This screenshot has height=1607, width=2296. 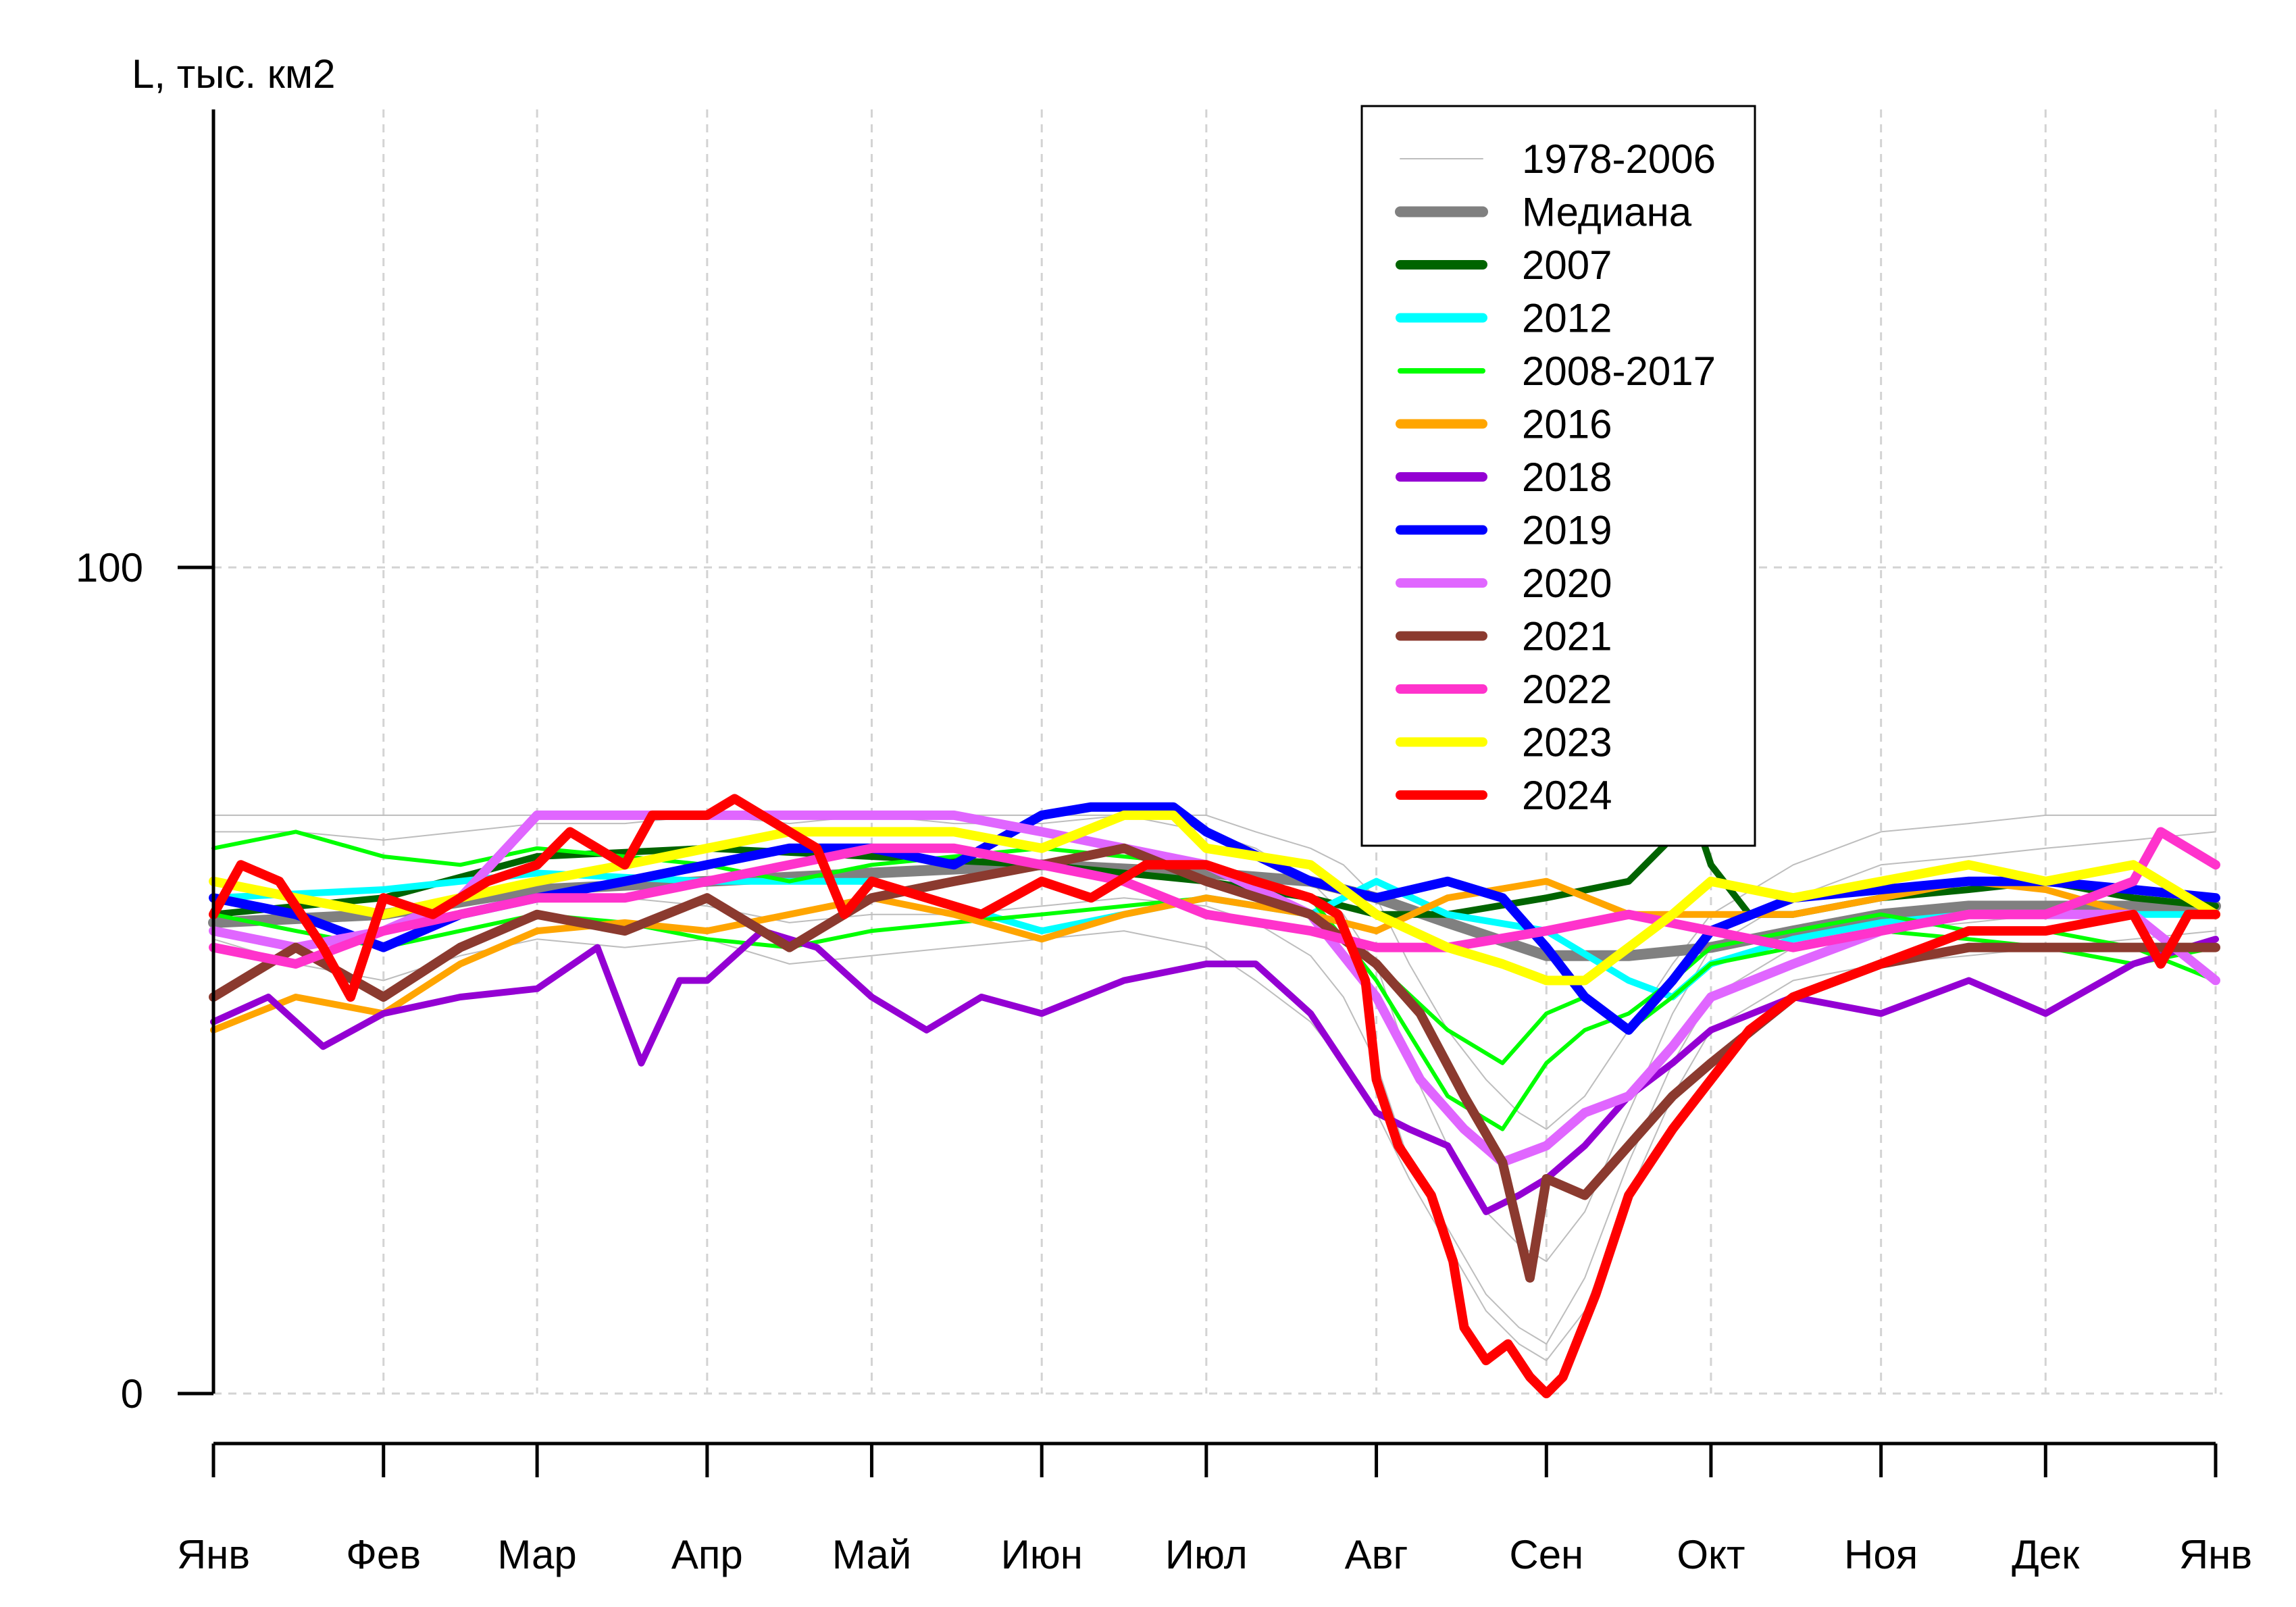 I want to click on legend-label: 2022, so click(x=1567, y=689).